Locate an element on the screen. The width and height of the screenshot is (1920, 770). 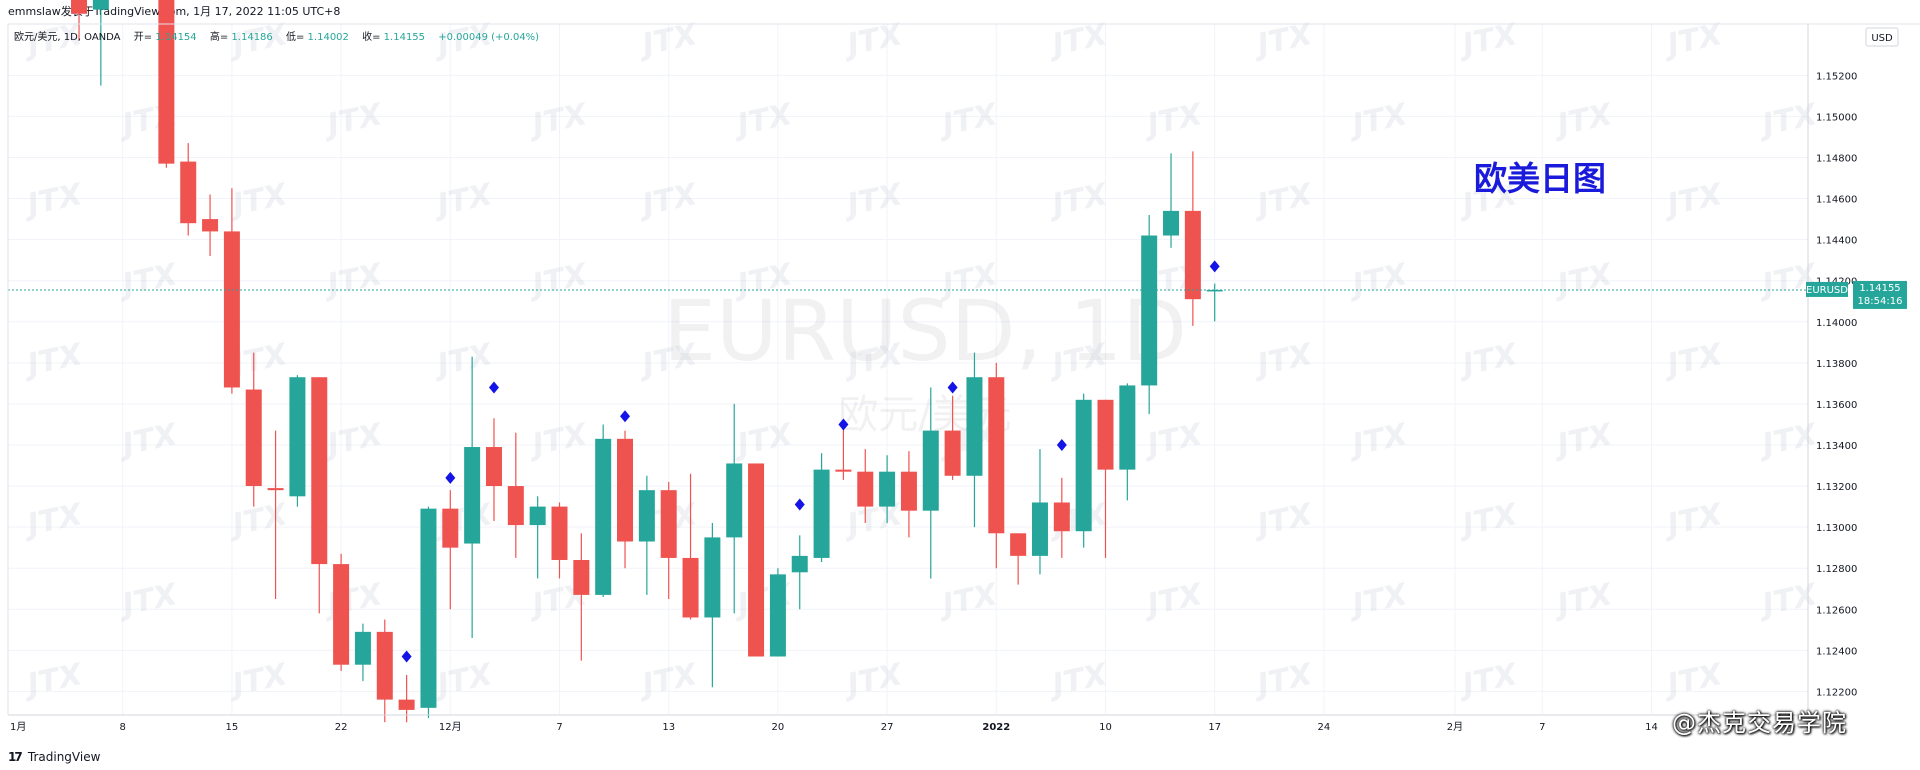
price-badge-value: 1.14155 is located at coordinates (1879, 288).